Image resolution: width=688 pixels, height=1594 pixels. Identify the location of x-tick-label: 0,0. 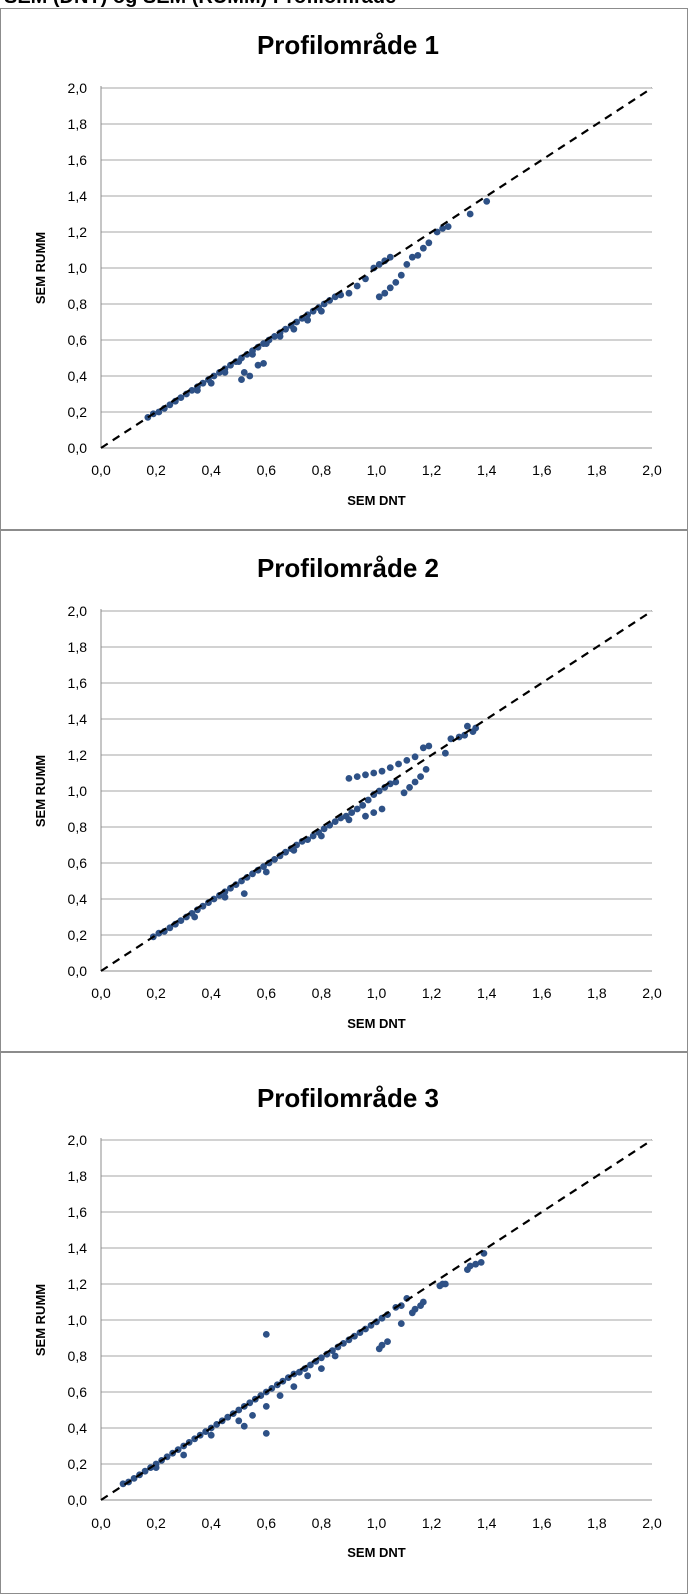
(101, 470).